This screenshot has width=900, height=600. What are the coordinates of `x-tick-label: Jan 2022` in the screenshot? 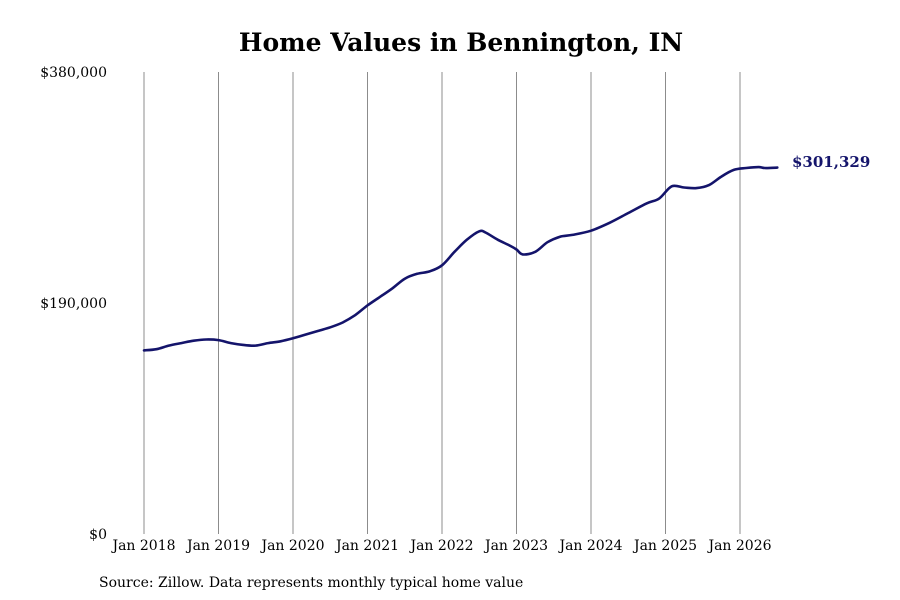 It's located at (440, 546).